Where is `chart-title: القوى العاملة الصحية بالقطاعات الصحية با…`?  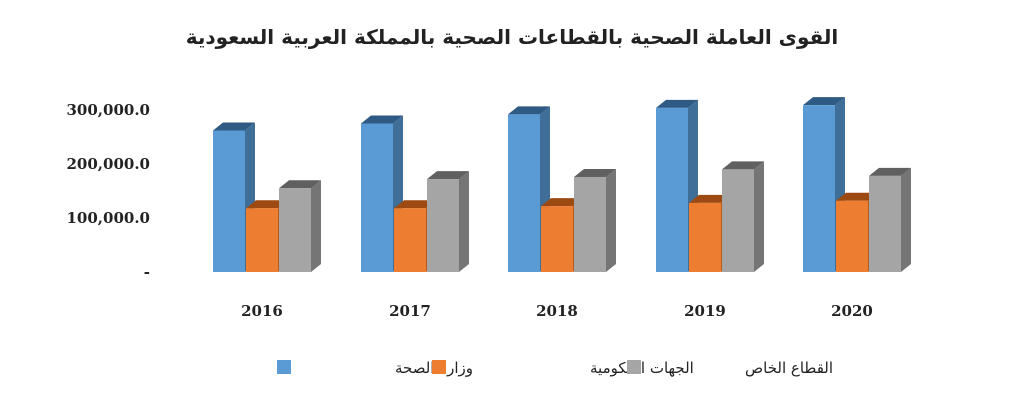
chart-title: القوى العاملة الصحية بالقطاعات الصحية با… is located at coordinates (512, 37).